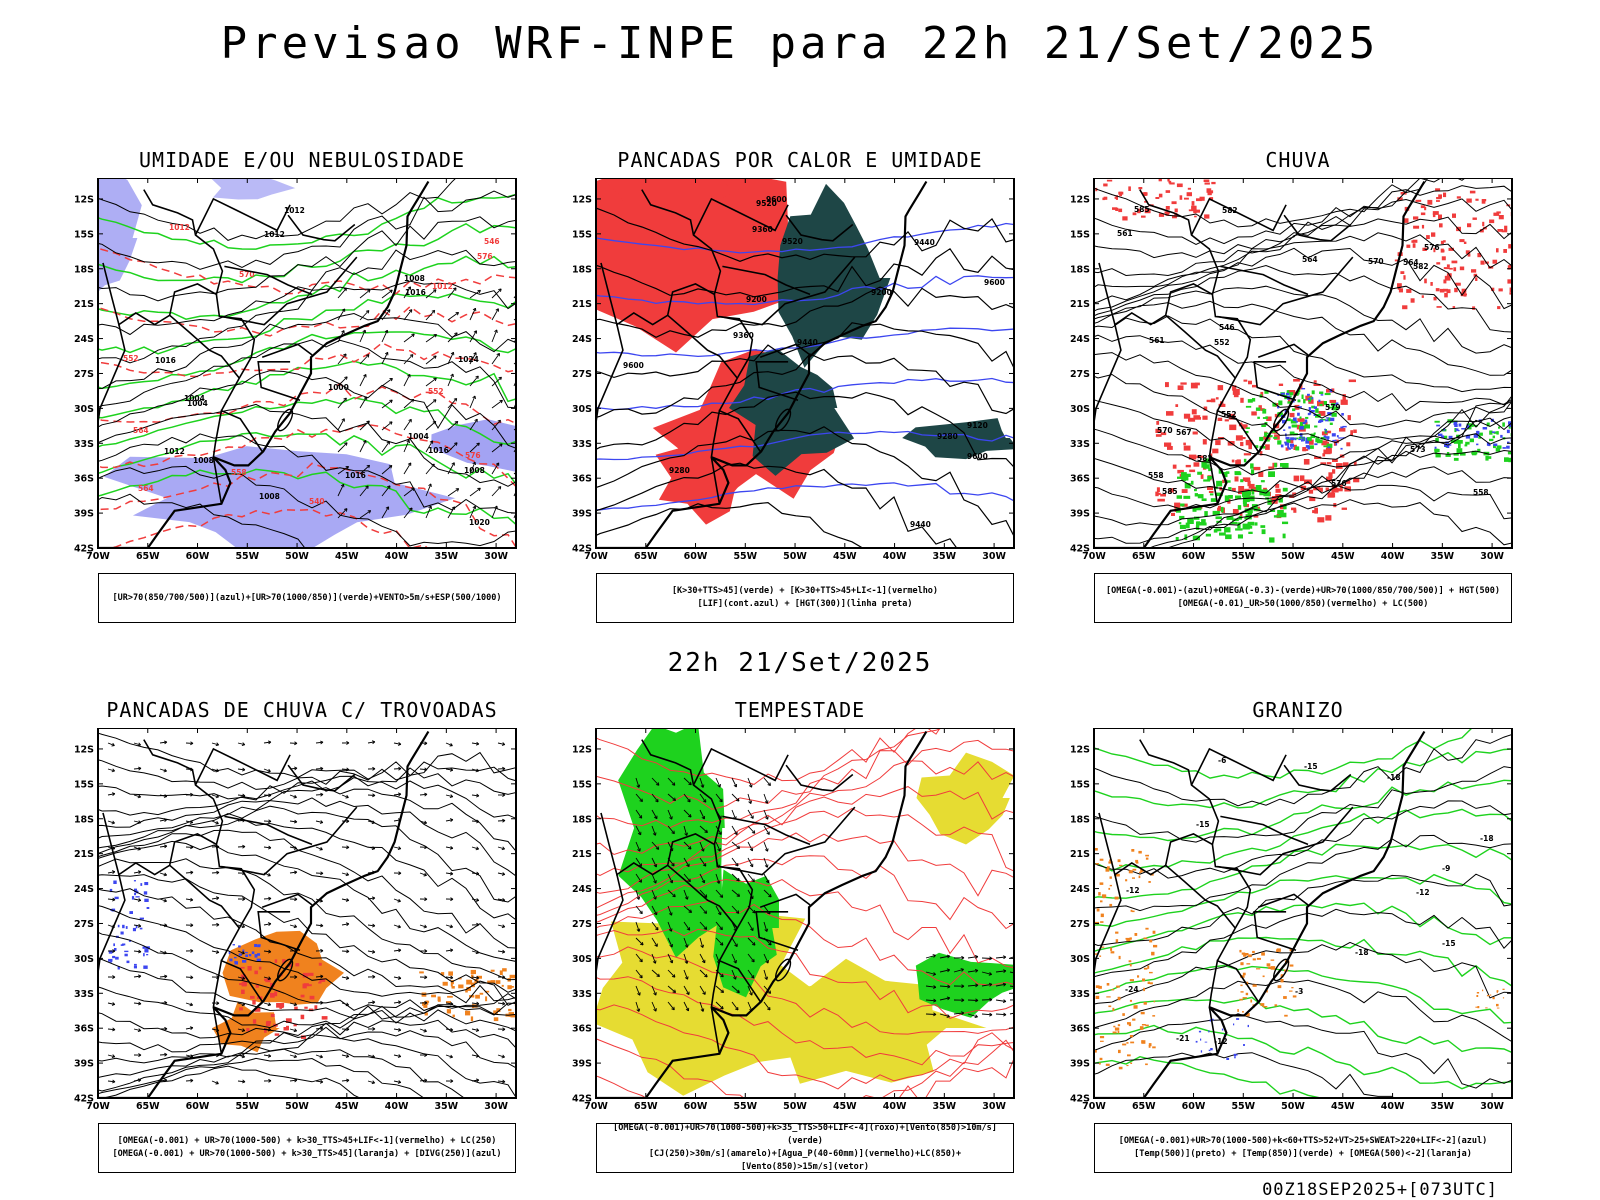 The width and height of the screenshot is (1600, 1200). I want to click on lon-tick-label: 45W, so click(845, 556).